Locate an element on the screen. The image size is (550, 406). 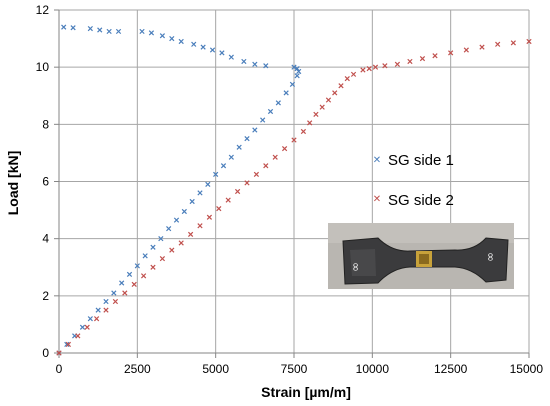
legend-item-sg-side-1: ✕ SG side 1 is located at coordinates (413, 160).